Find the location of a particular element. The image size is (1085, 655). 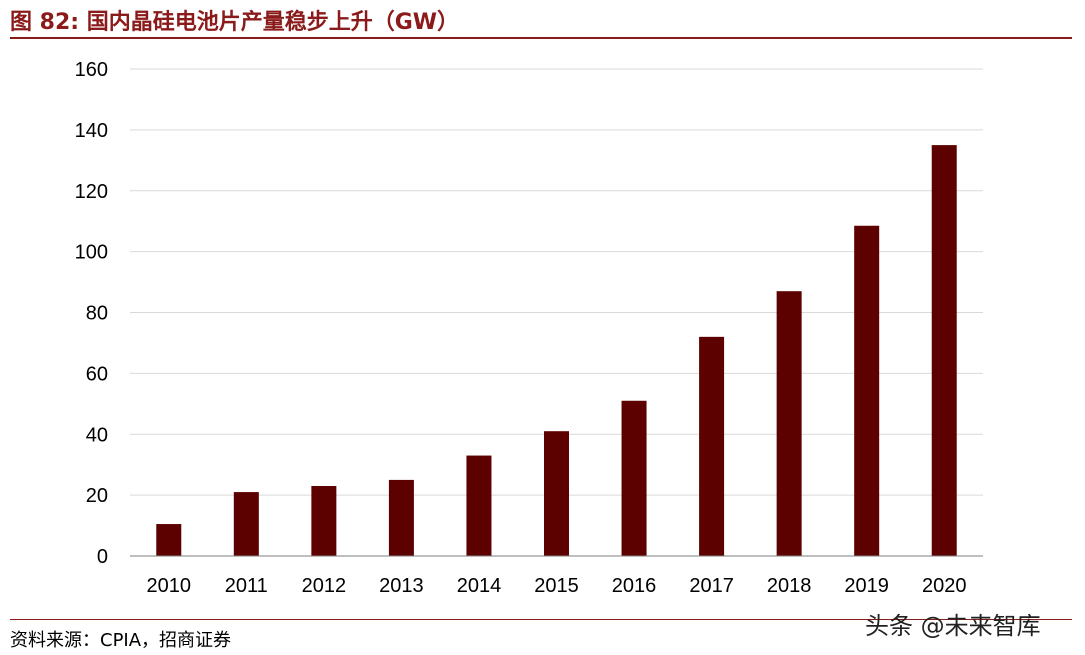

bar-2018 is located at coordinates (789, 423).